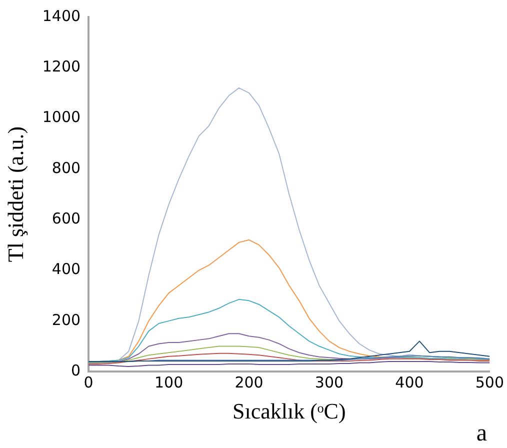  Describe the element at coordinates (329, 382) in the screenshot. I see `x-tick-label: 300` at that location.